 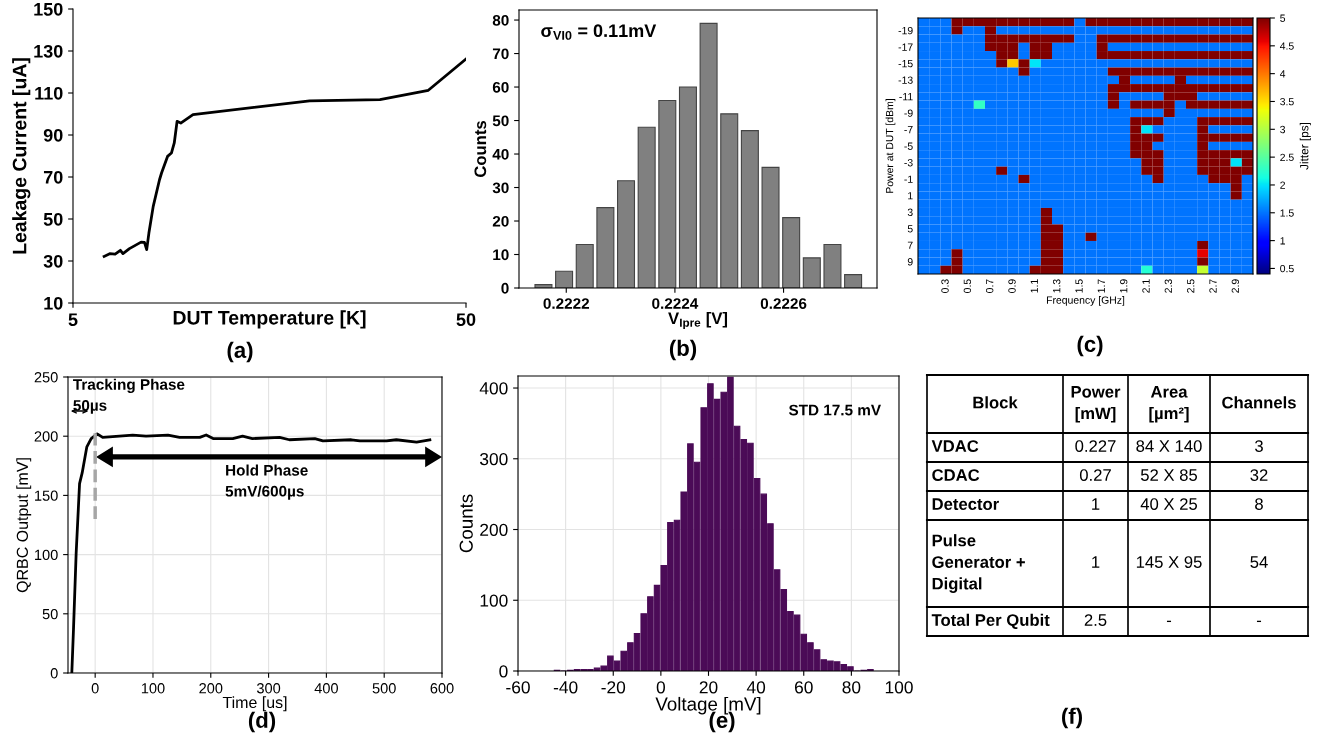 What do you see at coordinates (905, 30) in the screenshot?
I see `y-tick-label: -19` at bounding box center [905, 30].